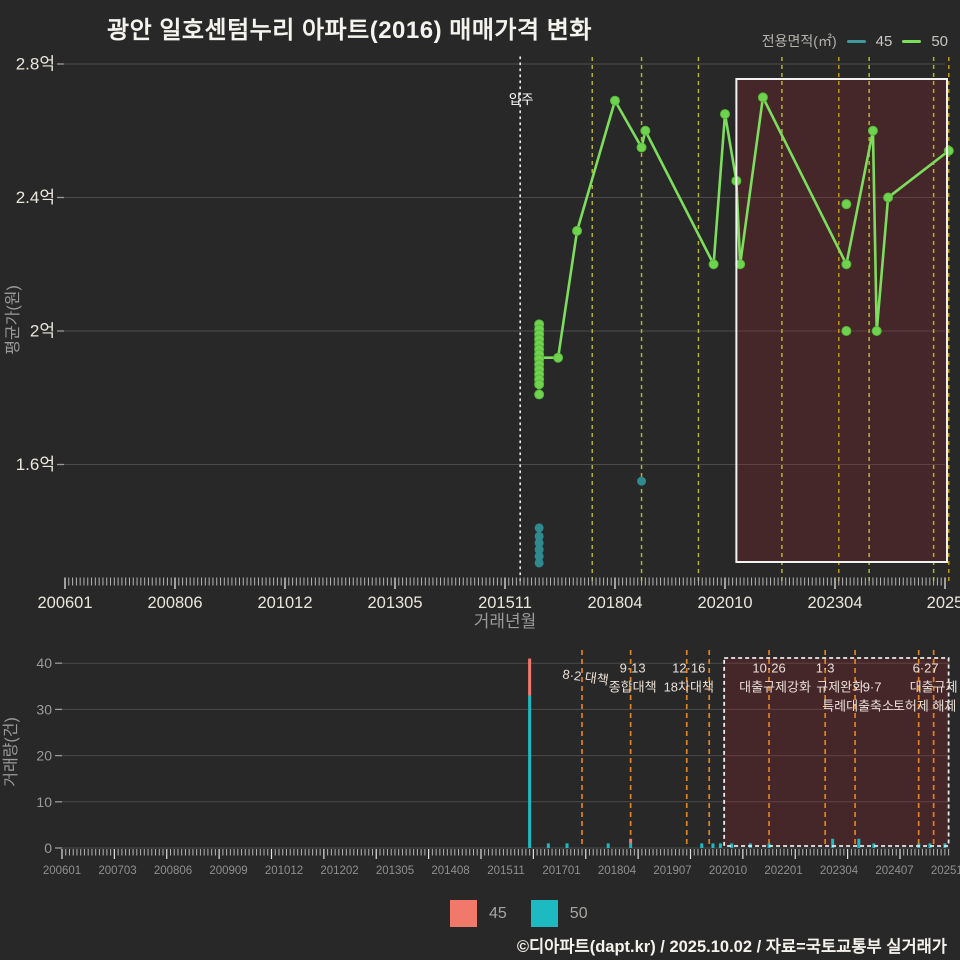 The height and width of the screenshot is (960, 960). I want to click on volume-xtick: 202304, so click(839, 871).